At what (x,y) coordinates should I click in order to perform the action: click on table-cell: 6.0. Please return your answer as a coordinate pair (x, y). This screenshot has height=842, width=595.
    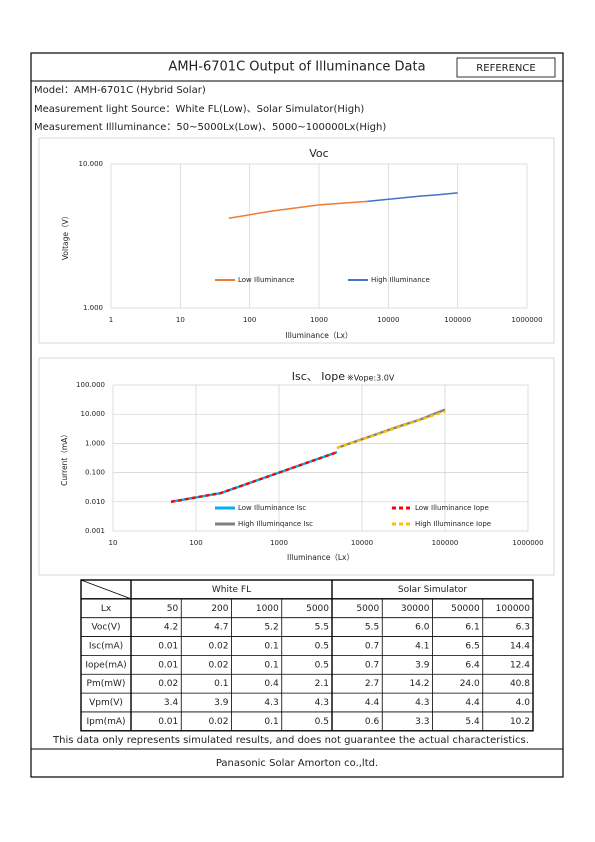
    Looking at the image, I should click on (422, 628).